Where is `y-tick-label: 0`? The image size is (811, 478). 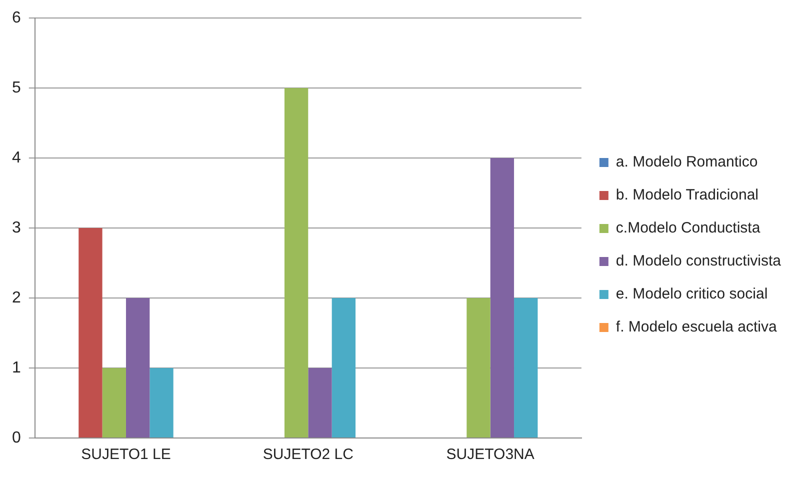 y-tick-label: 0 is located at coordinates (16, 437).